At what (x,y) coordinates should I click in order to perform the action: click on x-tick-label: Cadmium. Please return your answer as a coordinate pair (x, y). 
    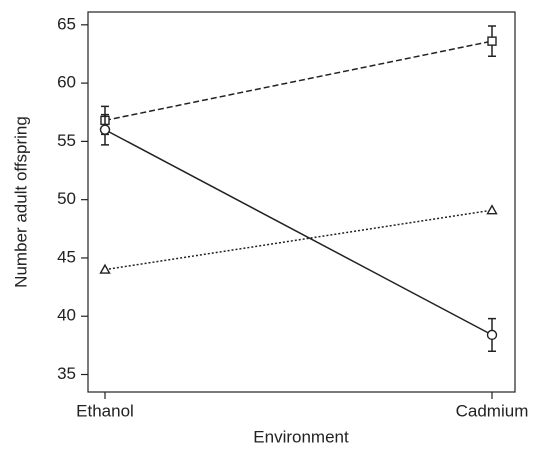
    Looking at the image, I should click on (492, 410).